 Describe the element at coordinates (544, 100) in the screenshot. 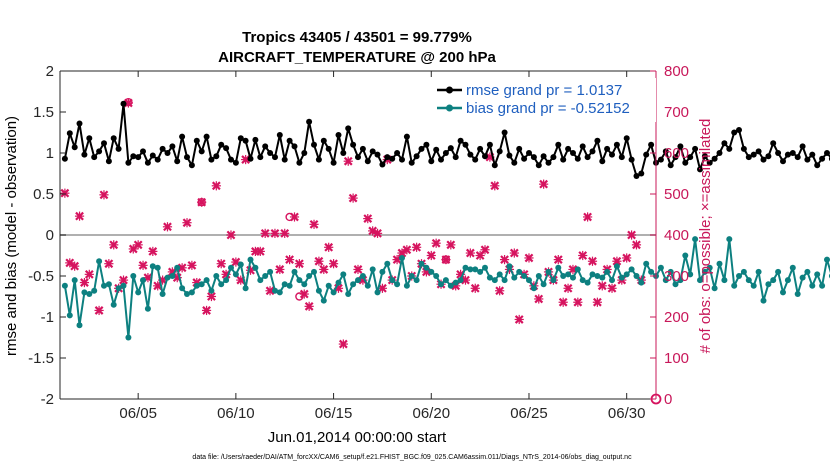

I see `legend-box` at that location.